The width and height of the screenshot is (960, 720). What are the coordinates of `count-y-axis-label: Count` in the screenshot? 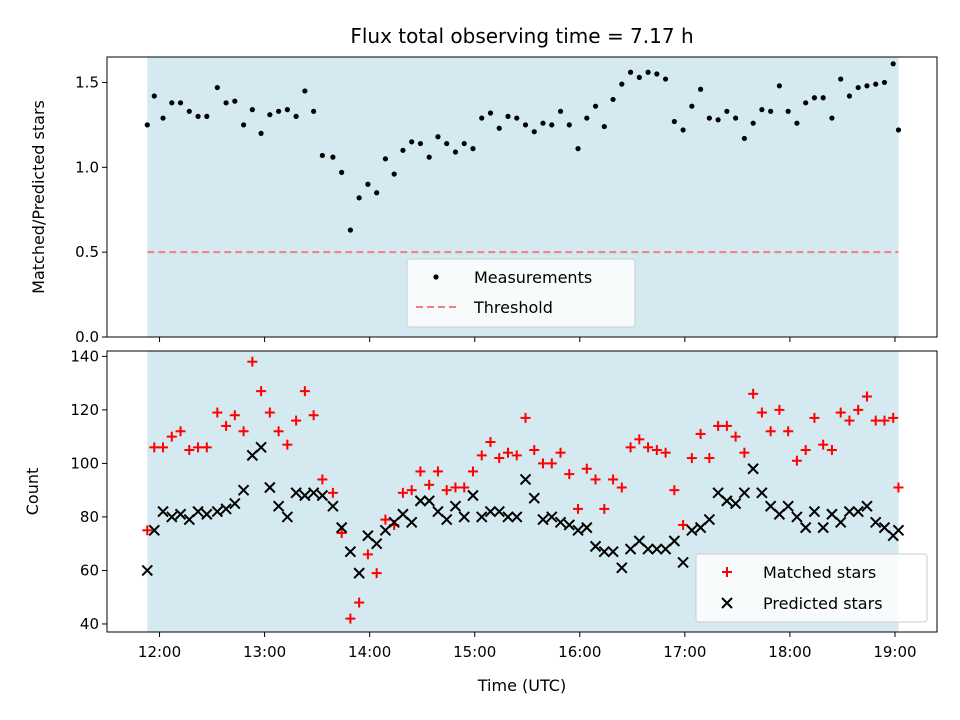 It's located at (32, 492).